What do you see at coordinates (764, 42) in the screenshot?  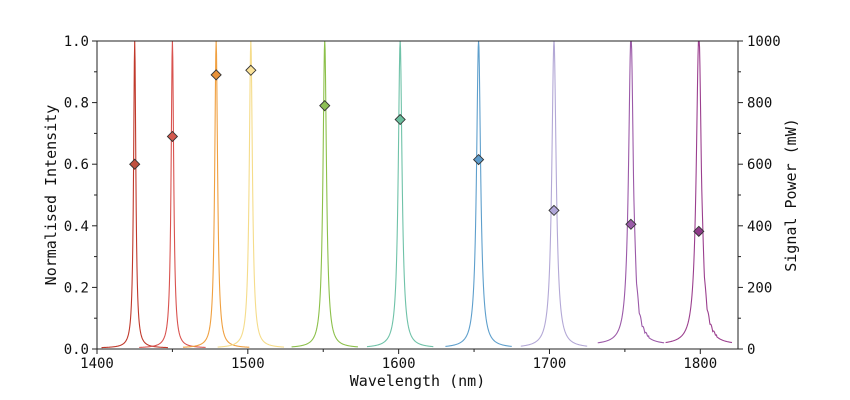 I see `y2-tick-label: 1000` at bounding box center [764, 42].